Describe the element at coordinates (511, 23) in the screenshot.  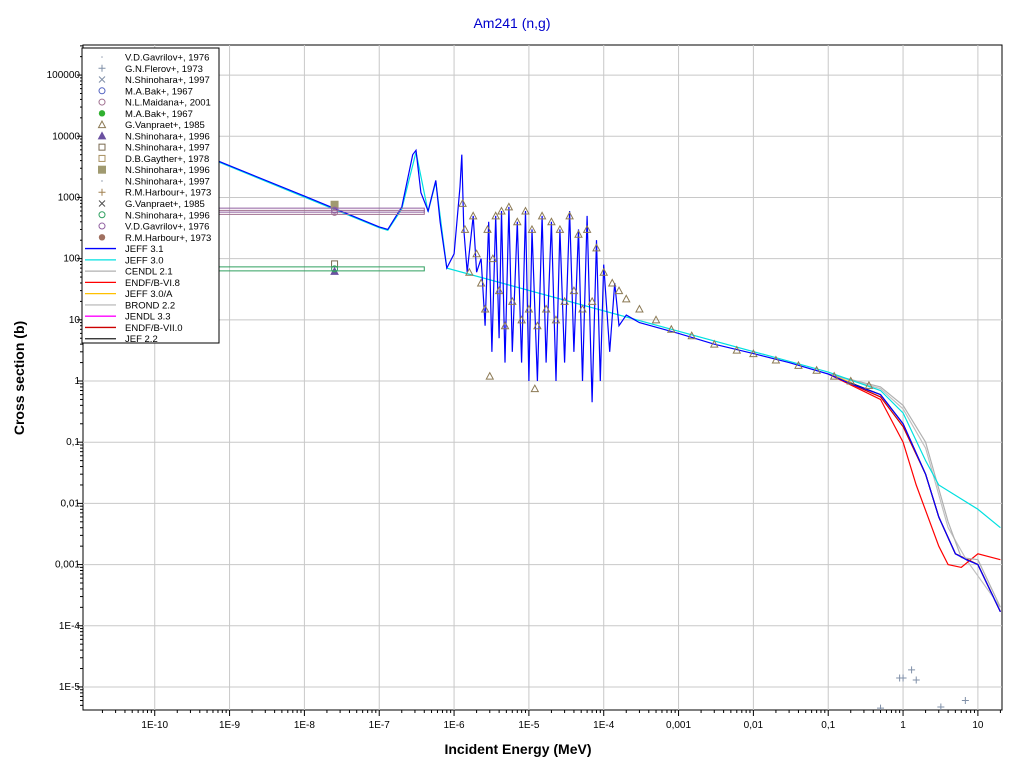
I see `chart-title: Am241 (n,g)` at that location.